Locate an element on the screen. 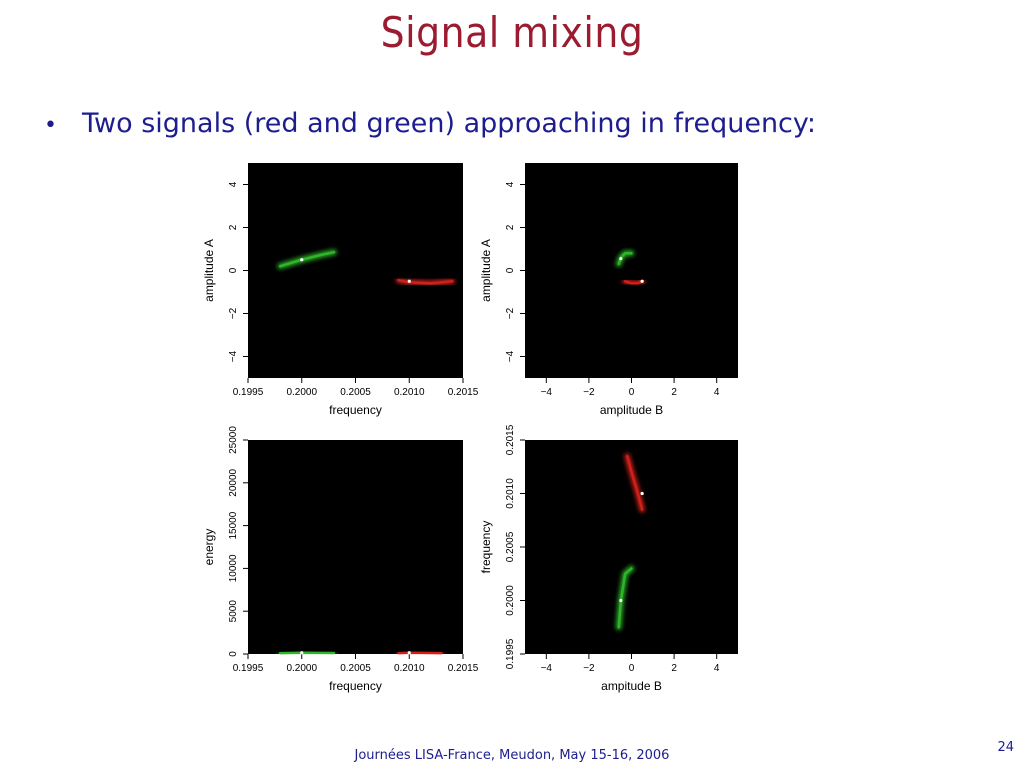 The image size is (1024, 768). y-tick-label: 0.2005 is located at coordinates (510, 546).